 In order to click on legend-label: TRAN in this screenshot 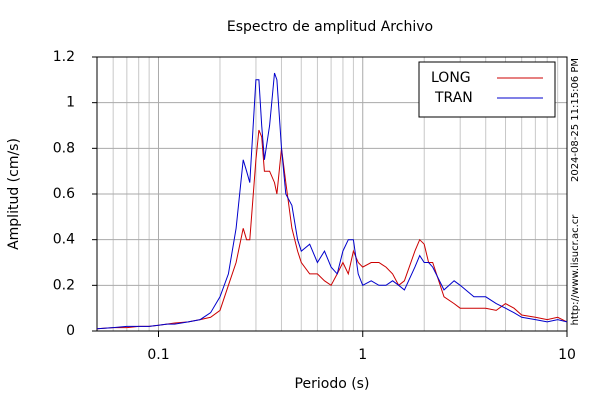, I will do `click(453, 98)`.